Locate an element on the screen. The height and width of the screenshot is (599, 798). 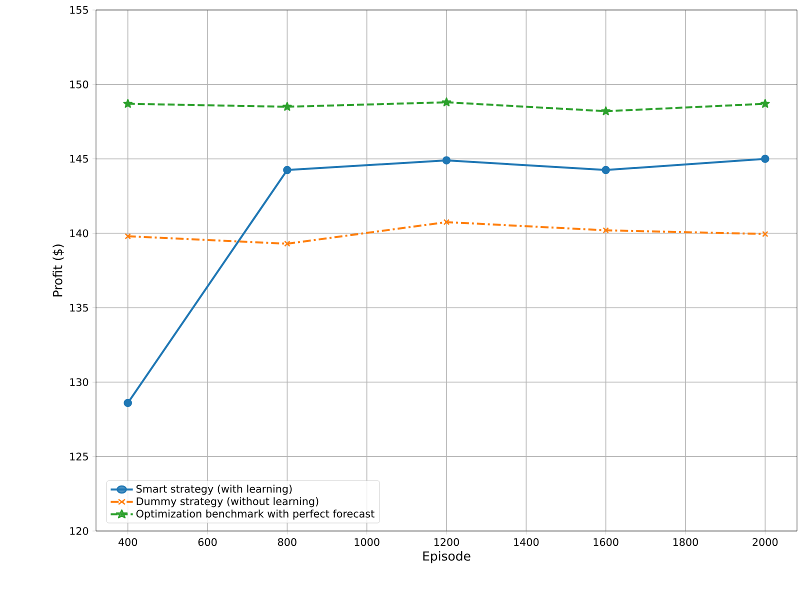
x-tick-label: 1000 is located at coordinates (367, 542).